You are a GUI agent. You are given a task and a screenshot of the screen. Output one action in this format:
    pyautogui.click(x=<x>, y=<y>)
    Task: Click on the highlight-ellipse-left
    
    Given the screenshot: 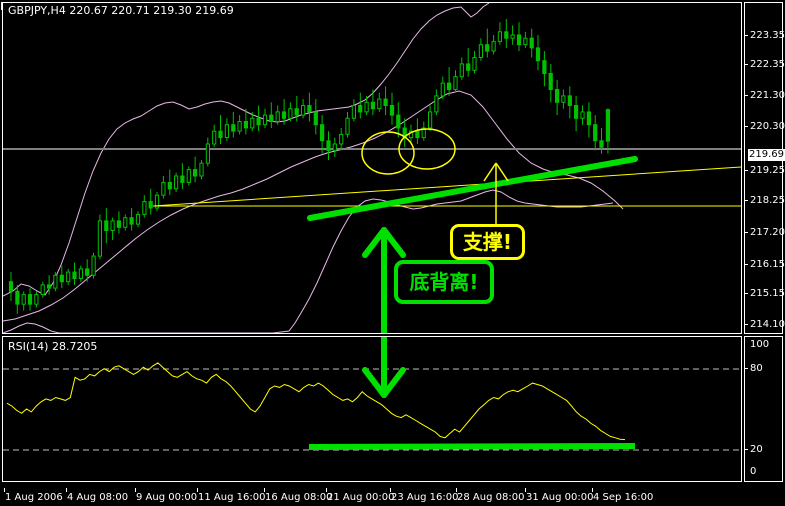 What is the action you would take?
    pyautogui.click(x=388, y=153)
    